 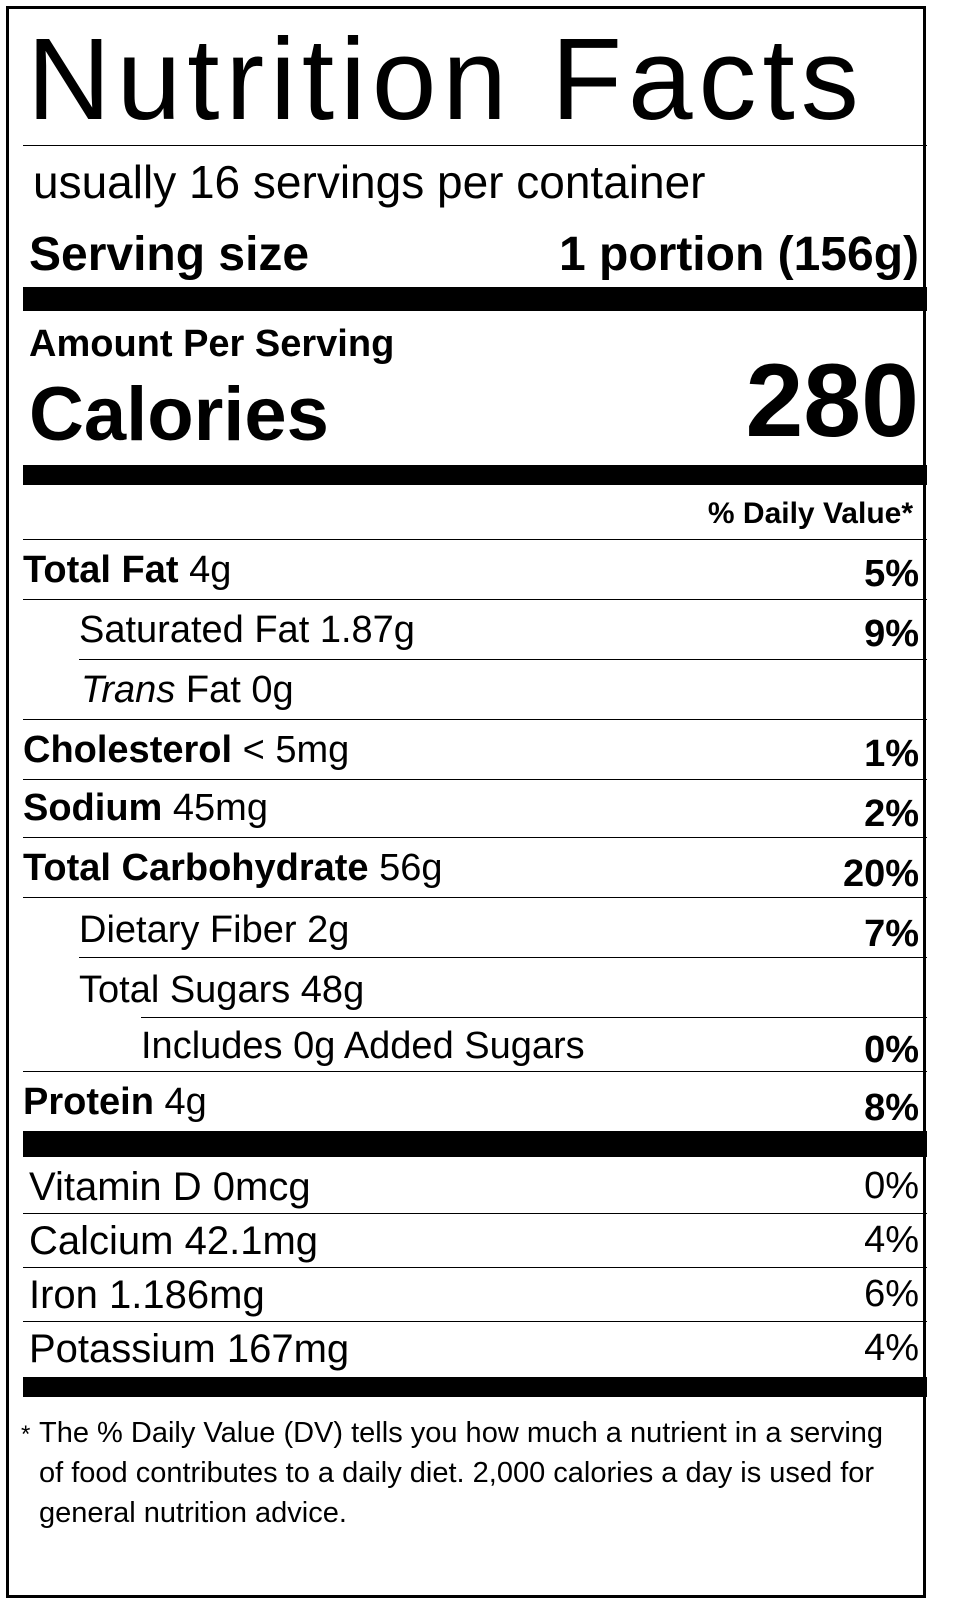 I want to click on nutrient-row-total-carbohydrate: Total Carbohydrate 56g, so click(x=233, y=868).